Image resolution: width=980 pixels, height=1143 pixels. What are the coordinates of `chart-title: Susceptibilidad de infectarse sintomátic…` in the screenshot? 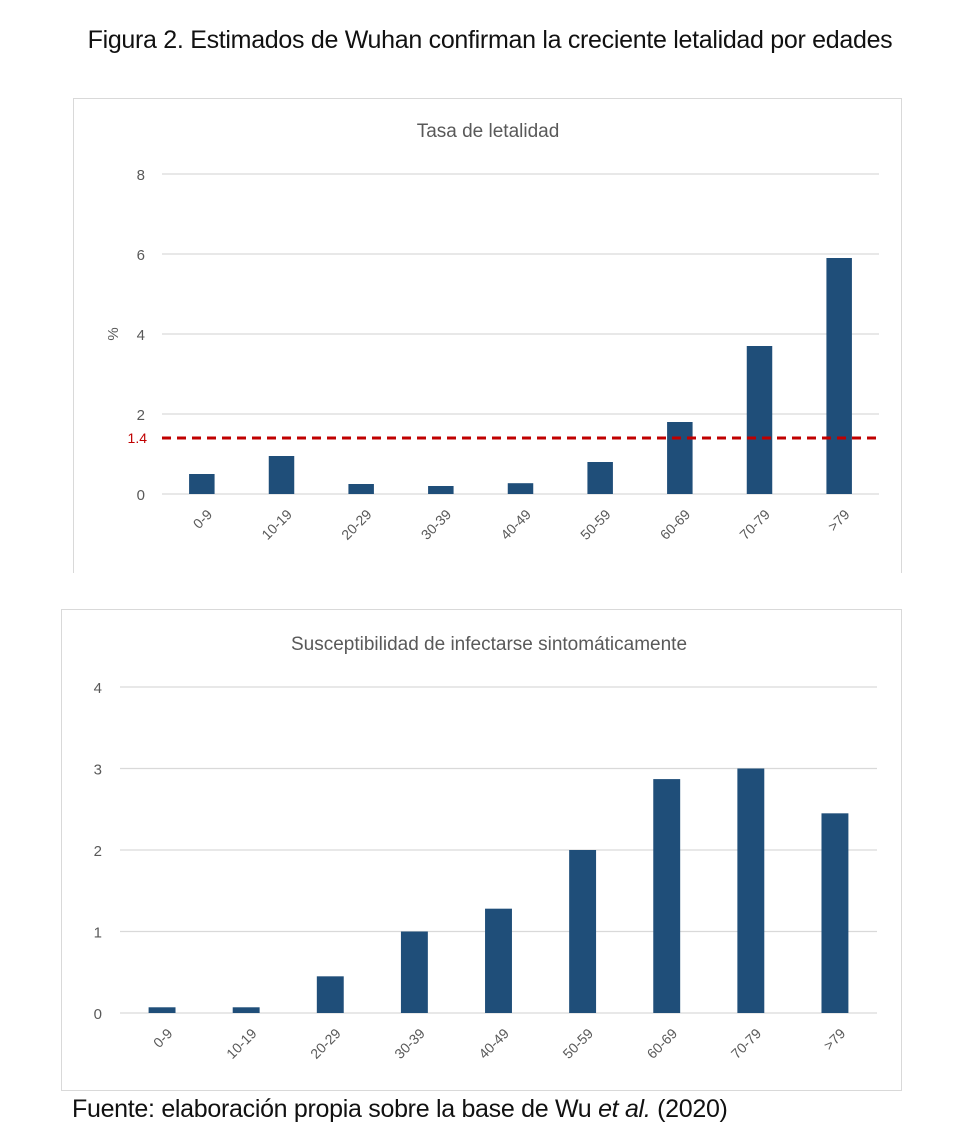 It's located at (489, 644).